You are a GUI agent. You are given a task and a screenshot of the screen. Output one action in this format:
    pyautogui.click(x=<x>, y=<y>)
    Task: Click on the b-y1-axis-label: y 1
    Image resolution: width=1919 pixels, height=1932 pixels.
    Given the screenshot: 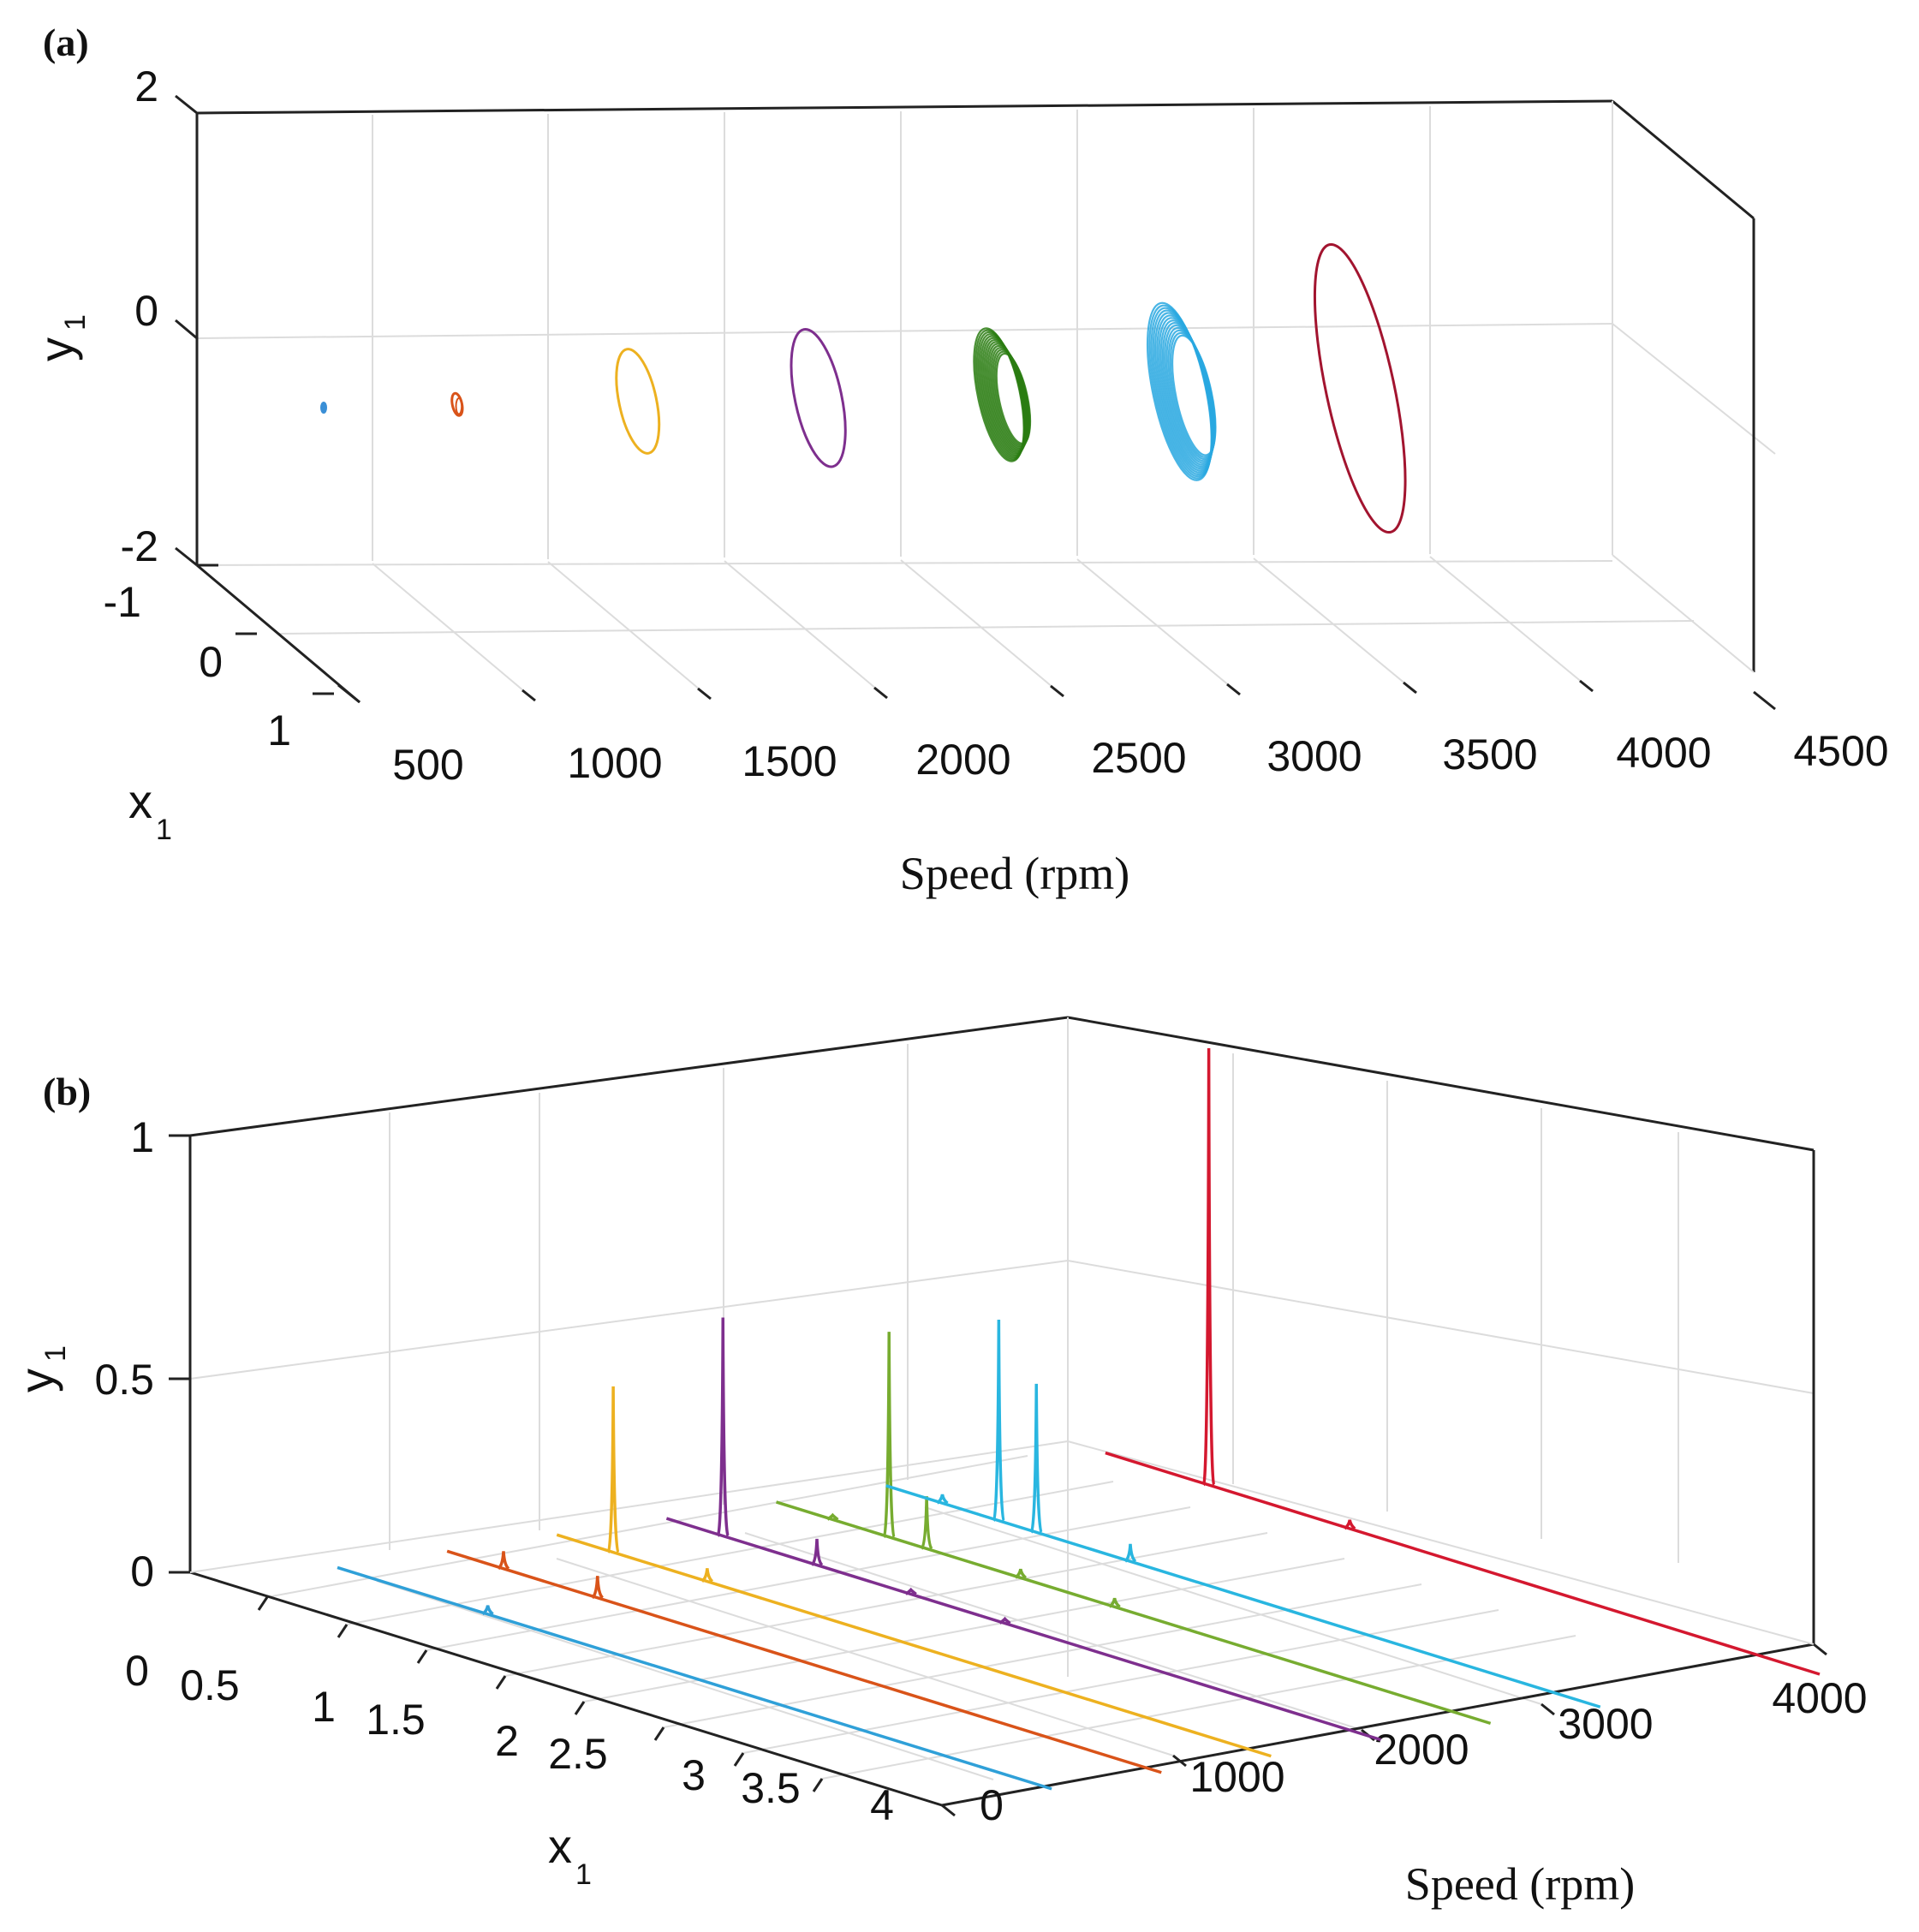 What is the action you would take?
    pyautogui.click(x=40, y=1368)
    